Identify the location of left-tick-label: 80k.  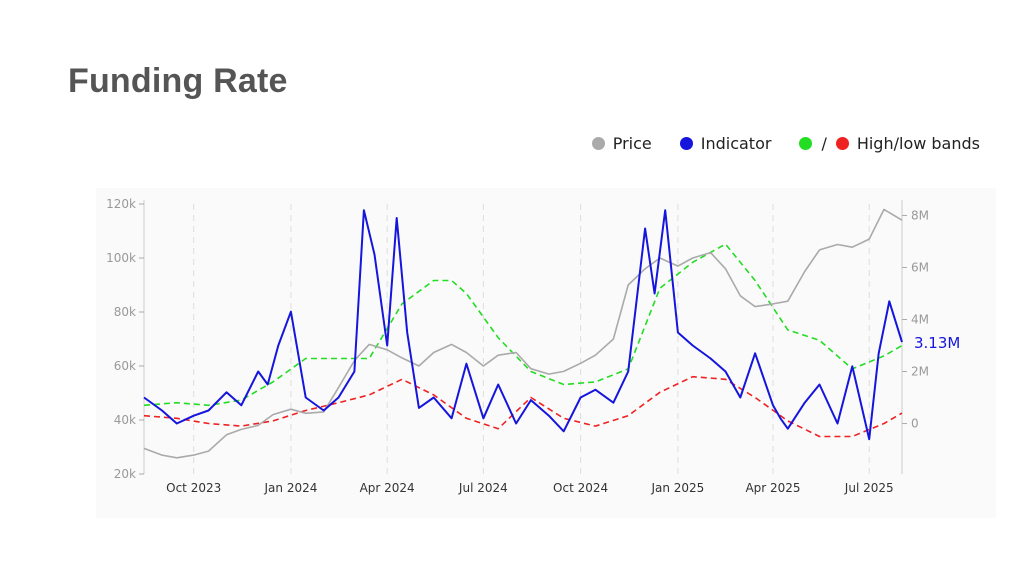
(125, 312).